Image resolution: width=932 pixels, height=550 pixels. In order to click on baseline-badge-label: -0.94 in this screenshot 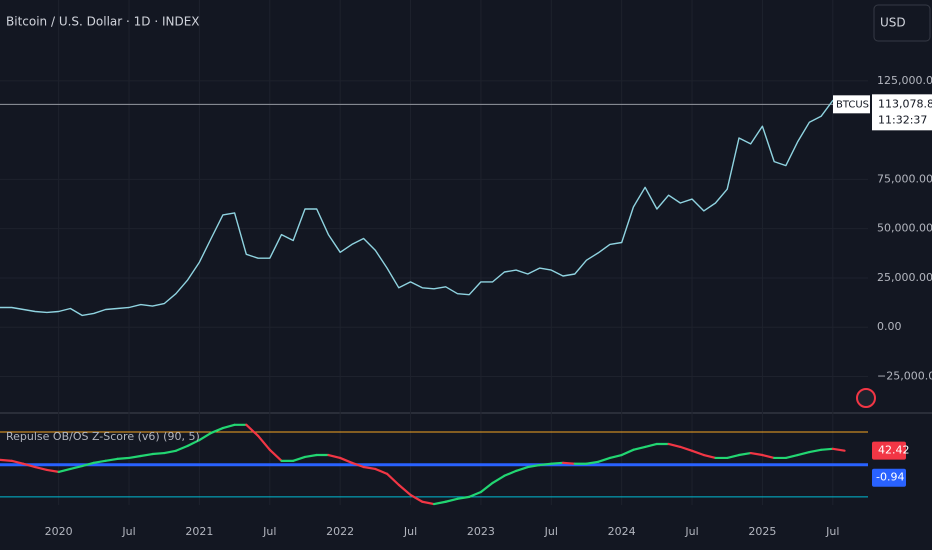, I will do `click(890, 477)`.